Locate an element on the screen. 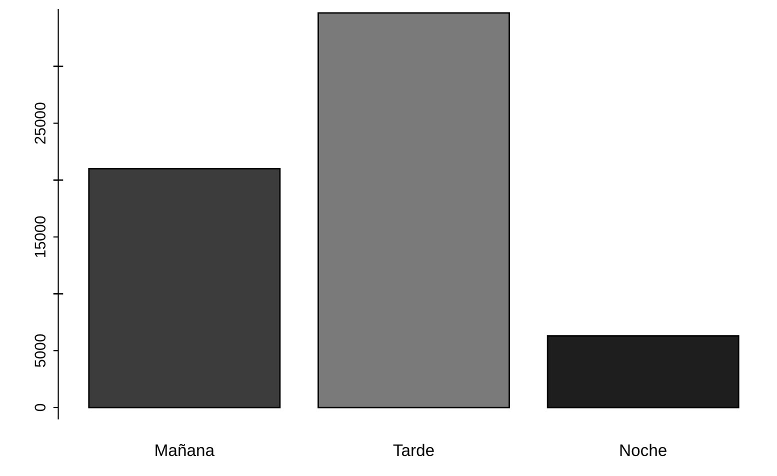  y-tick-label: 25000 is located at coordinates (40, 123).